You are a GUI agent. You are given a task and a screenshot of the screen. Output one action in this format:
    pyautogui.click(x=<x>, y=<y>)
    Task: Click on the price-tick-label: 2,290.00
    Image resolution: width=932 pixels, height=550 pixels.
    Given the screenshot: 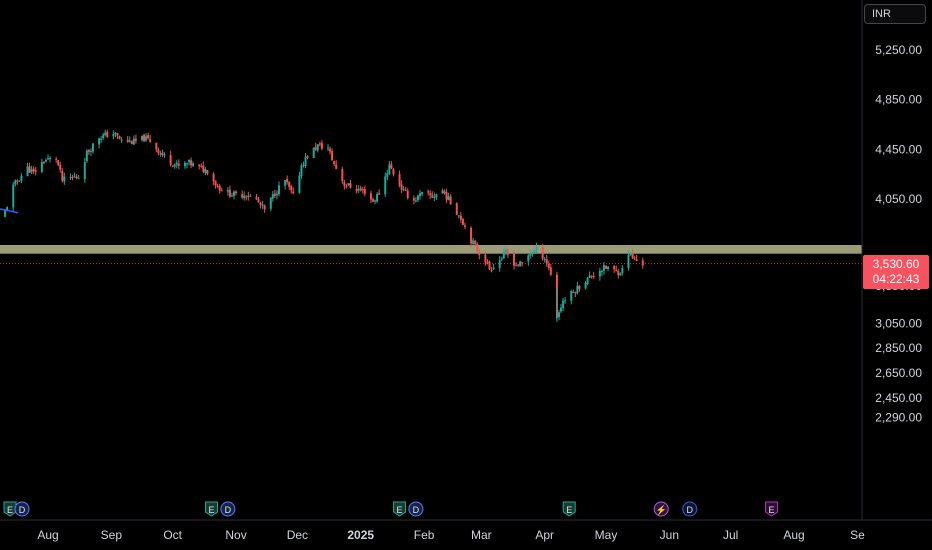 What is the action you would take?
    pyautogui.click(x=898, y=418)
    